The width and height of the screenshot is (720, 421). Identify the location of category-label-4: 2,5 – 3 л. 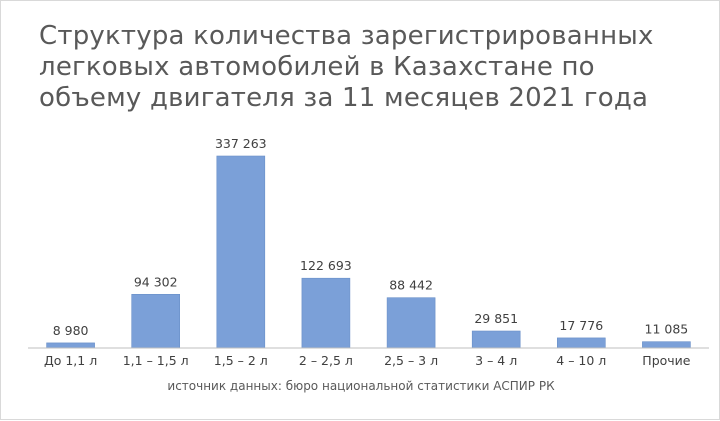
(411, 360).